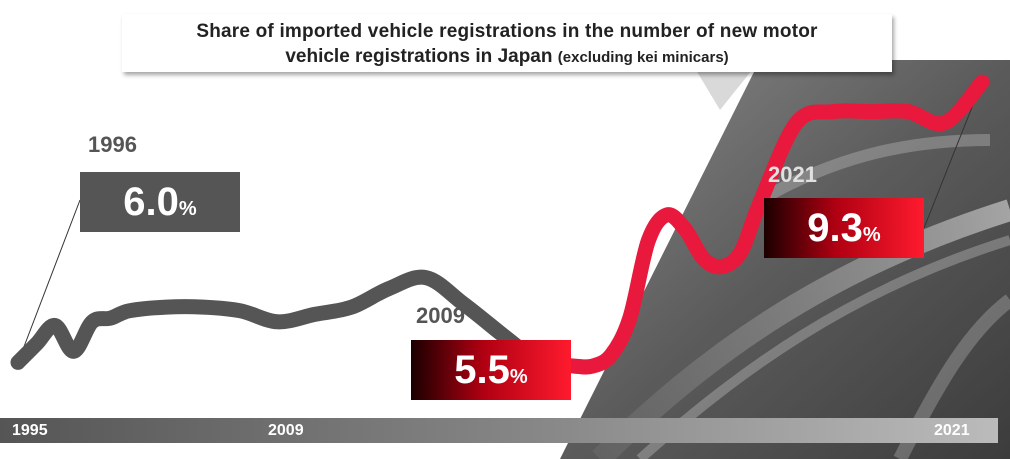 The height and width of the screenshot is (459, 1010). What do you see at coordinates (440, 315) in the screenshot?
I see `callout-year-2009: 2009` at bounding box center [440, 315].